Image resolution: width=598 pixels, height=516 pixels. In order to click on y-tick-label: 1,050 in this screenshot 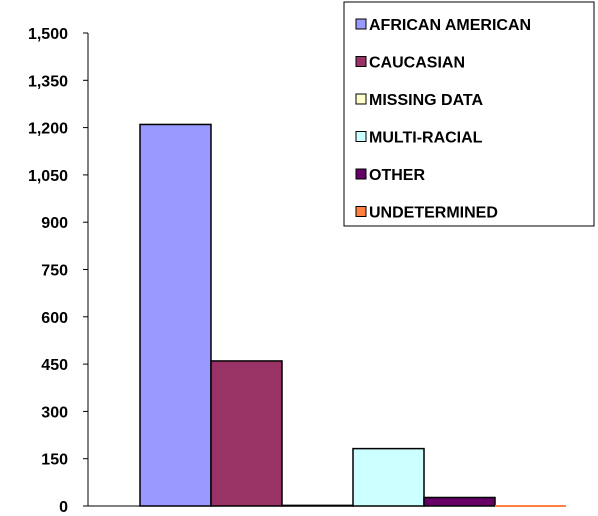, I will do `click(48, 176)`.